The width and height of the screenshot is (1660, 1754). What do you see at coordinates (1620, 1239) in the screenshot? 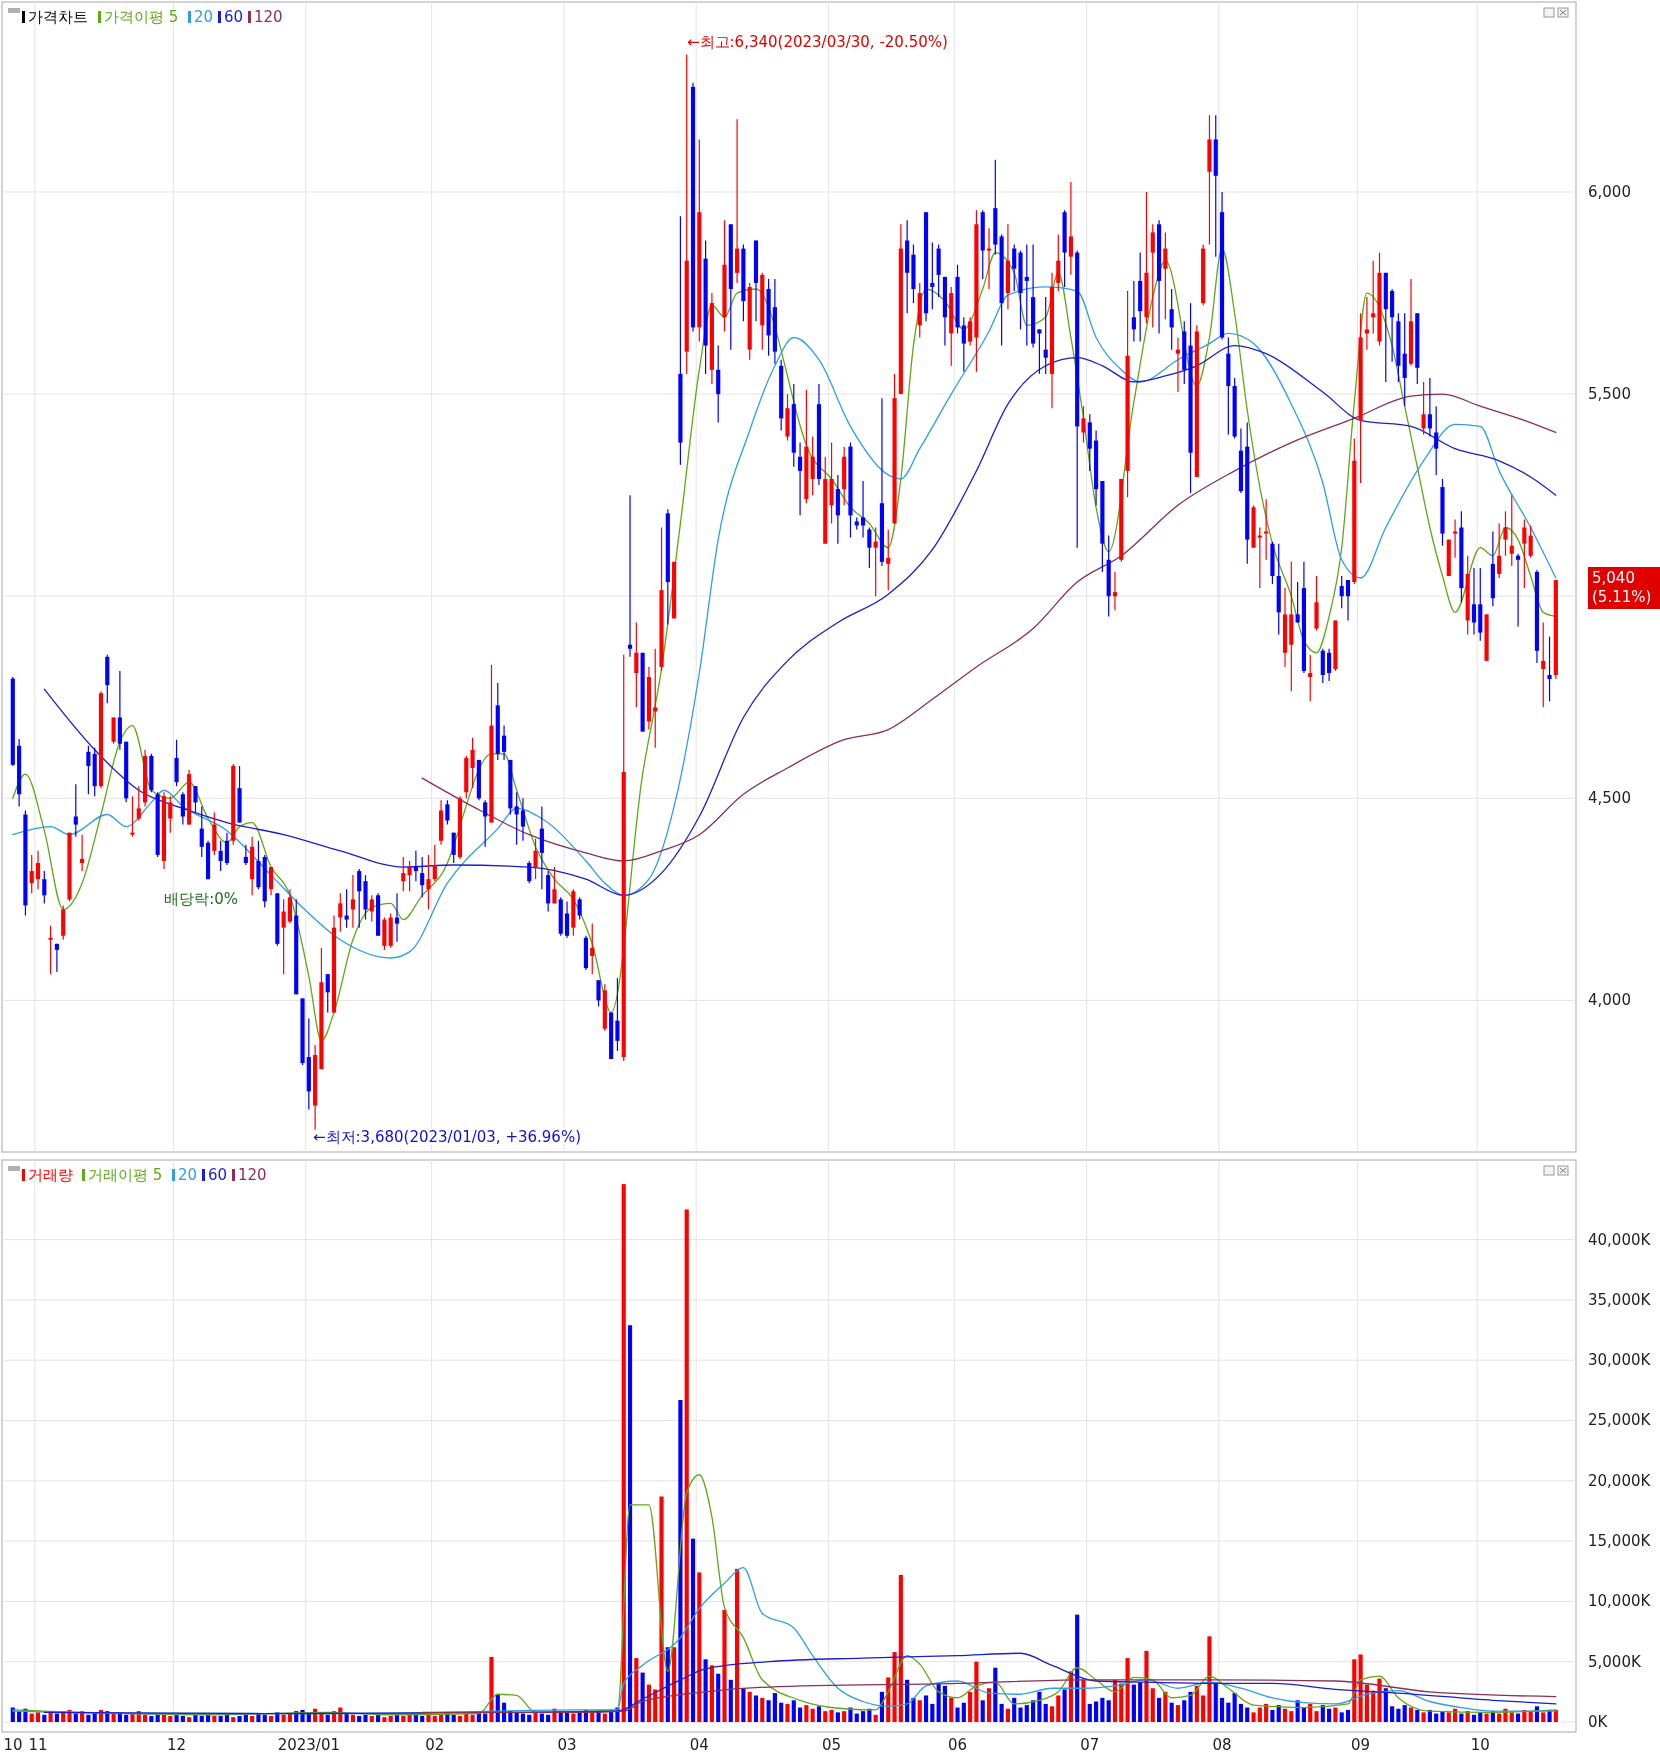
I see `y-tick-label: 40,000K` at bounding box center [1620, 1239].